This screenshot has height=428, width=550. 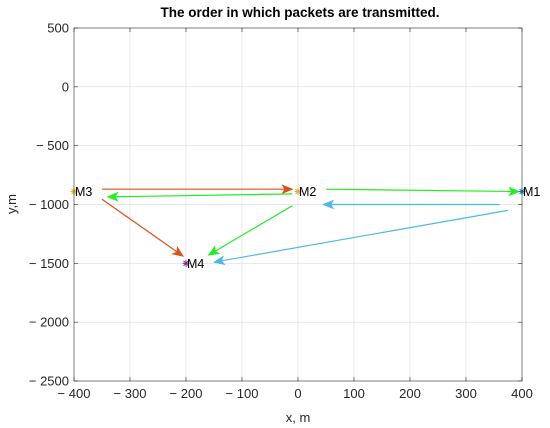 What do you see at coordinates (49, 381) in the screenshot?
I see `y-tick-label: − 2500` at bounding box center [49, 381].